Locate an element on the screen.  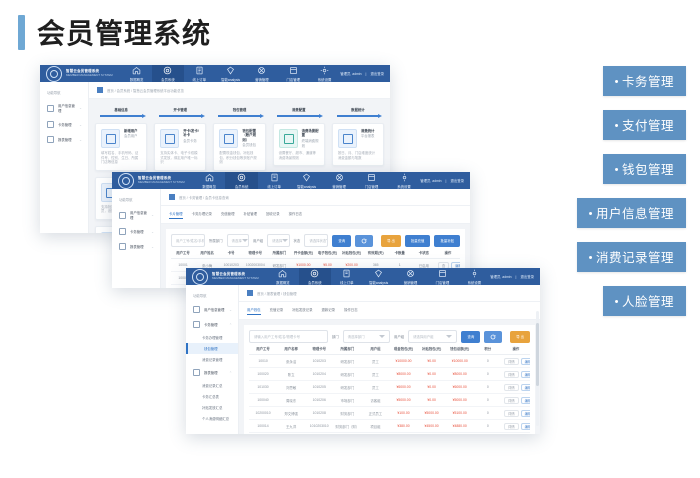
group-select: 请选择用户组 is located at coordinates (433, 336).